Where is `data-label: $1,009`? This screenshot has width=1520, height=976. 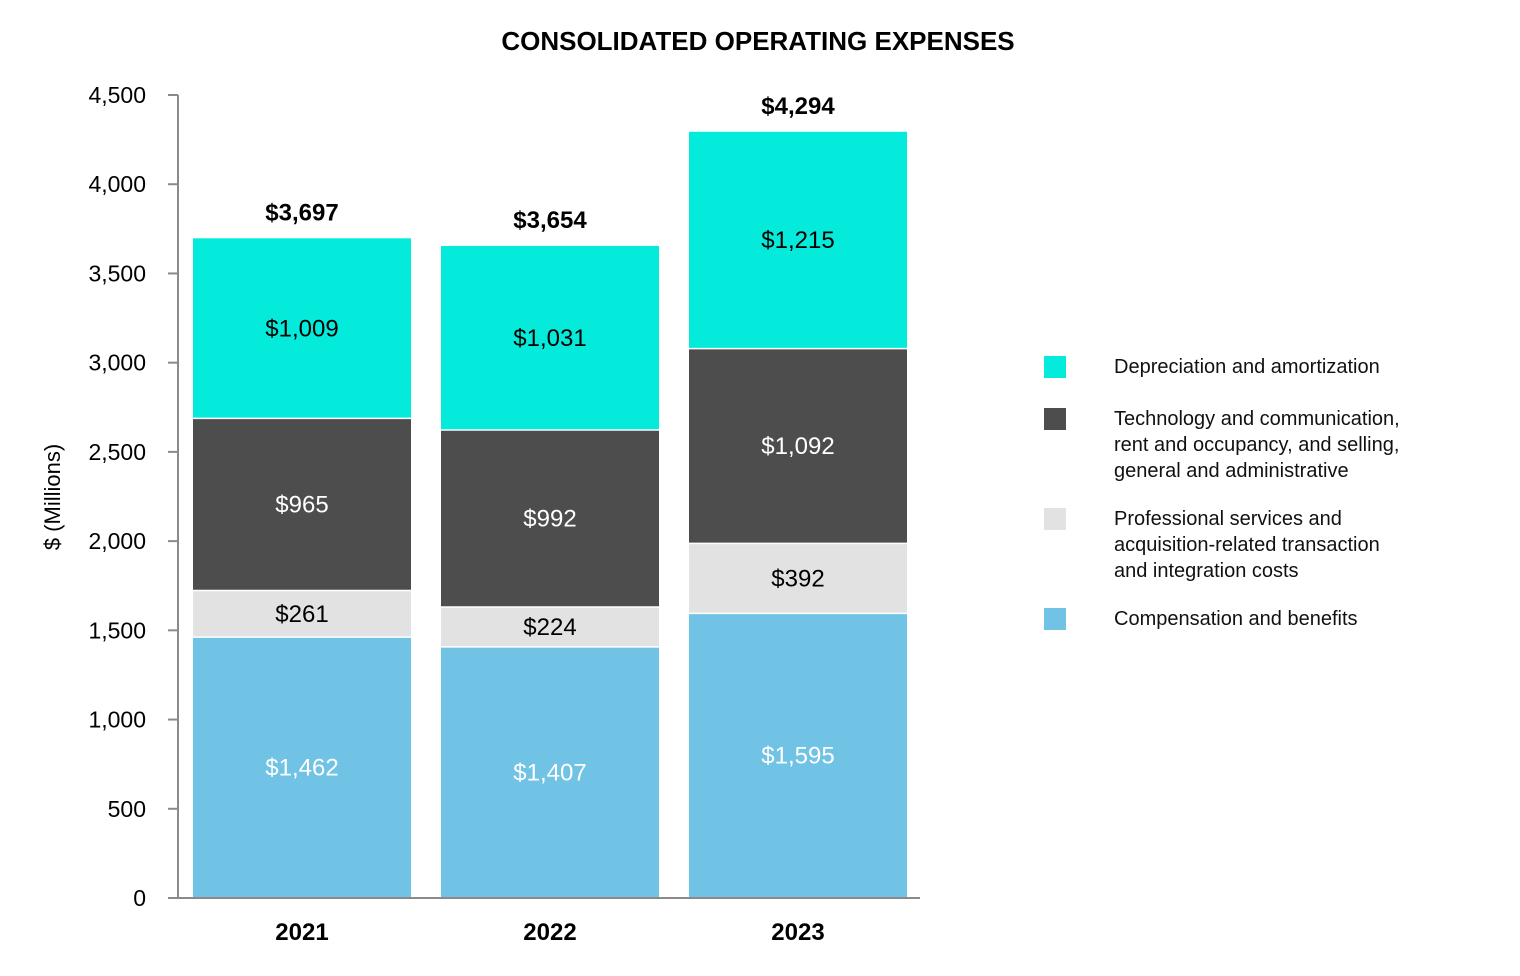 data-label: $1,009 is located at coordinates (301, 328).